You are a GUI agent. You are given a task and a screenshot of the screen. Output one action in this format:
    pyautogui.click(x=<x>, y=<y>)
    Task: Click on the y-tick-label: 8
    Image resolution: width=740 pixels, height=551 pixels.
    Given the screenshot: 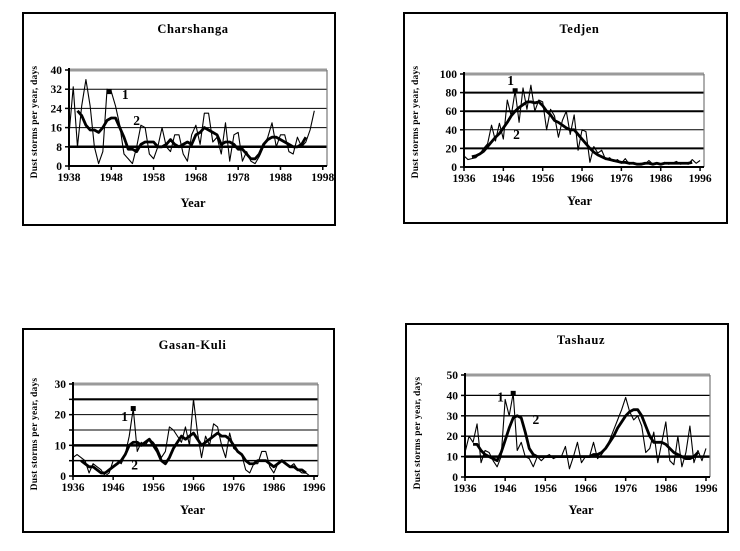 What is the action you would take?
    pyautogui.click(x=59, y=148)
    